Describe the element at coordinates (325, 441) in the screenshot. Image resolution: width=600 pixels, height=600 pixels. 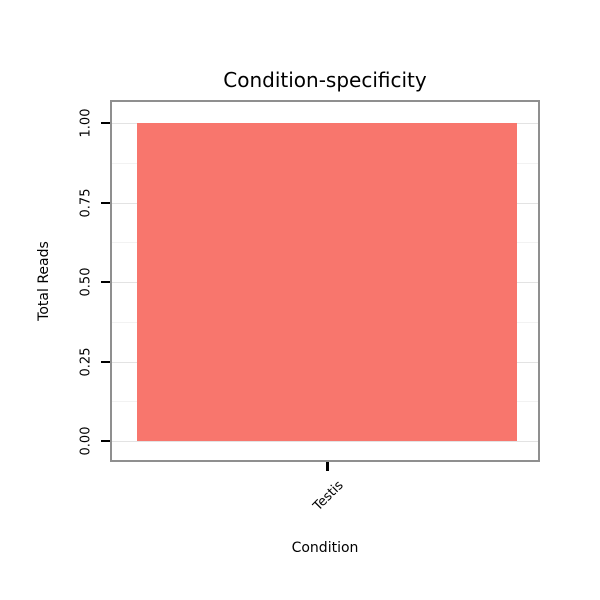
I see `gridline-major` at that location.